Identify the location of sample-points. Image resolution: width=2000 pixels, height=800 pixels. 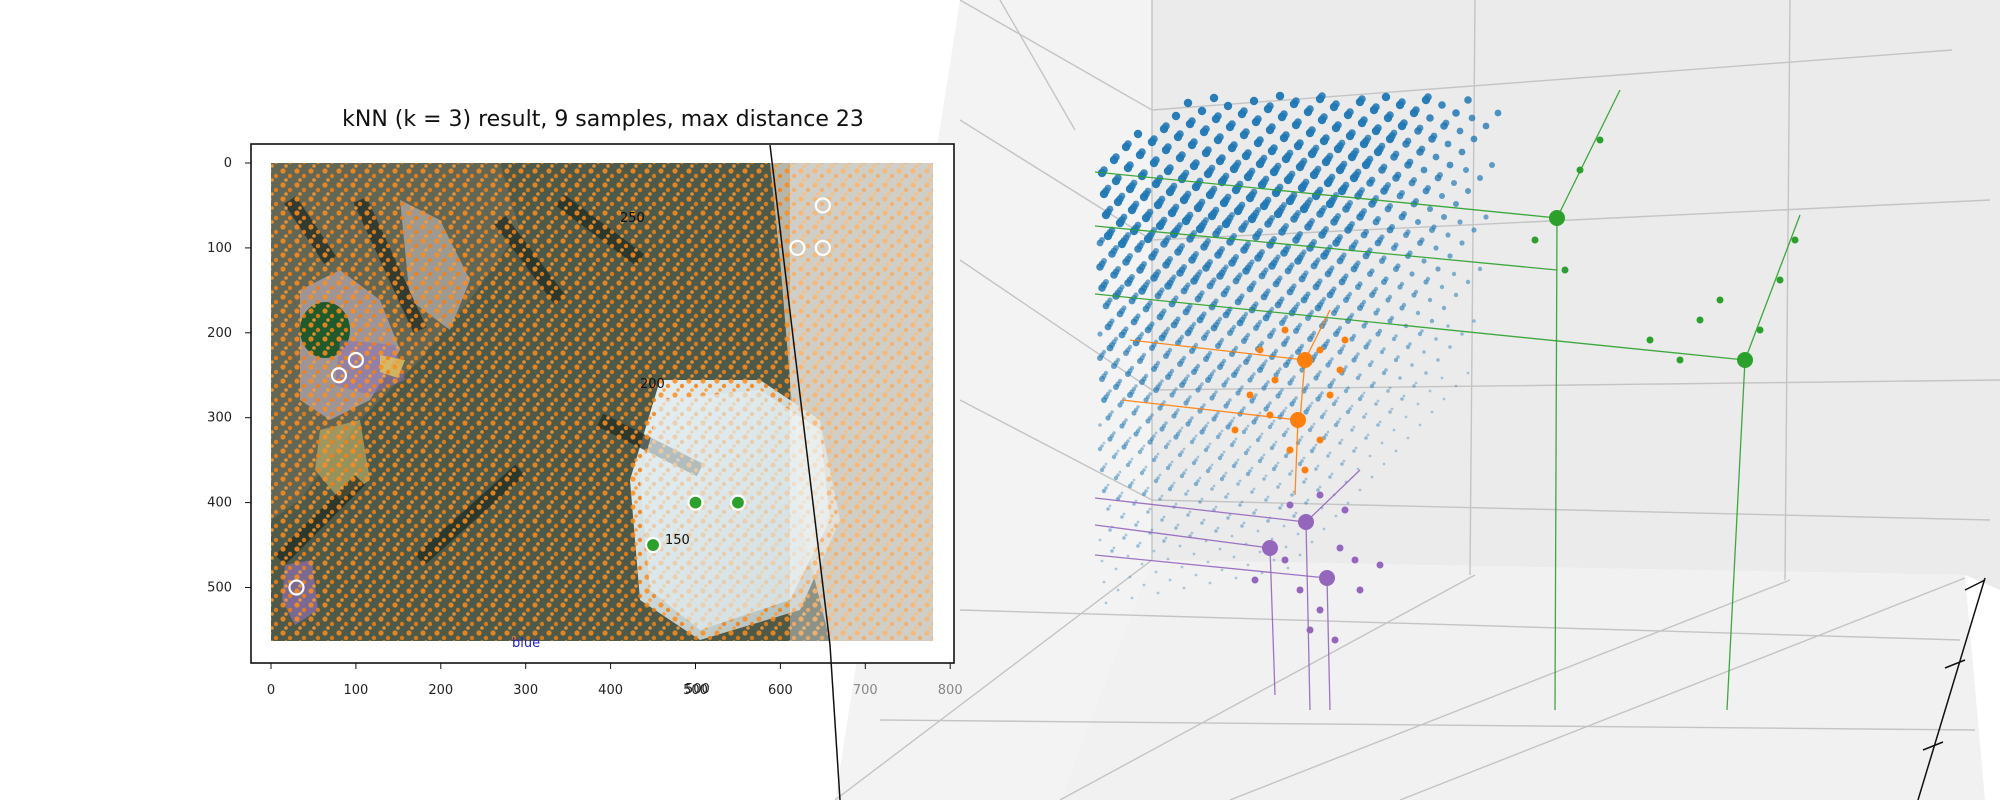
(559, 396).